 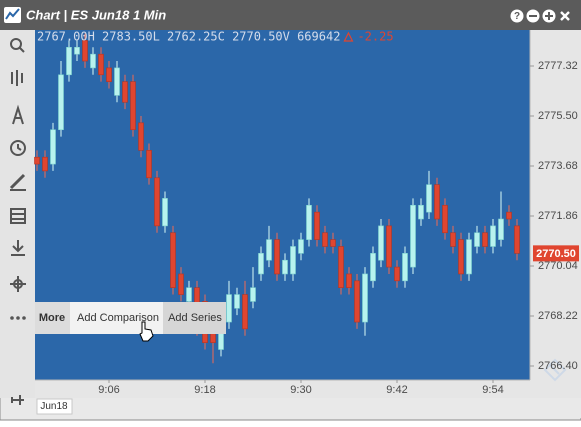 What do you see at coordinates (549, 16) in the screenshot?
I see `maximize-button` at bounding box center [549, 16].